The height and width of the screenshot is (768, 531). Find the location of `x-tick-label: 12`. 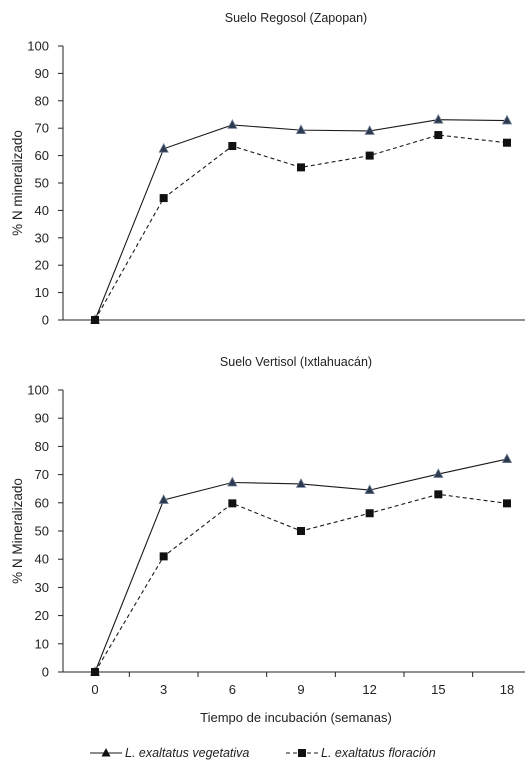

x-tick-label: 12 is located at coordinates (369, 689).